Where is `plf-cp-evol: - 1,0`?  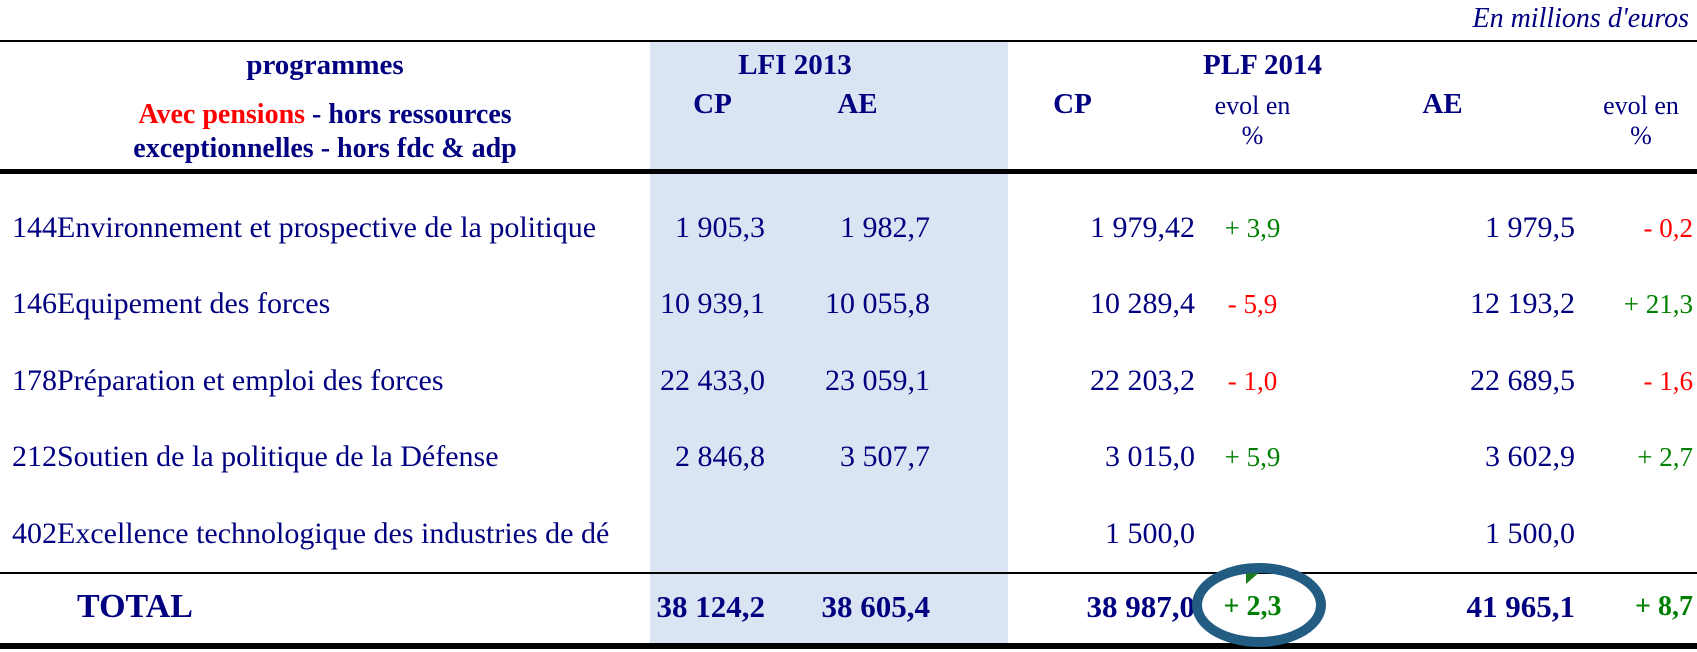 plf-cp-evol: - 1,0 is located at coordinates (1252, 381).